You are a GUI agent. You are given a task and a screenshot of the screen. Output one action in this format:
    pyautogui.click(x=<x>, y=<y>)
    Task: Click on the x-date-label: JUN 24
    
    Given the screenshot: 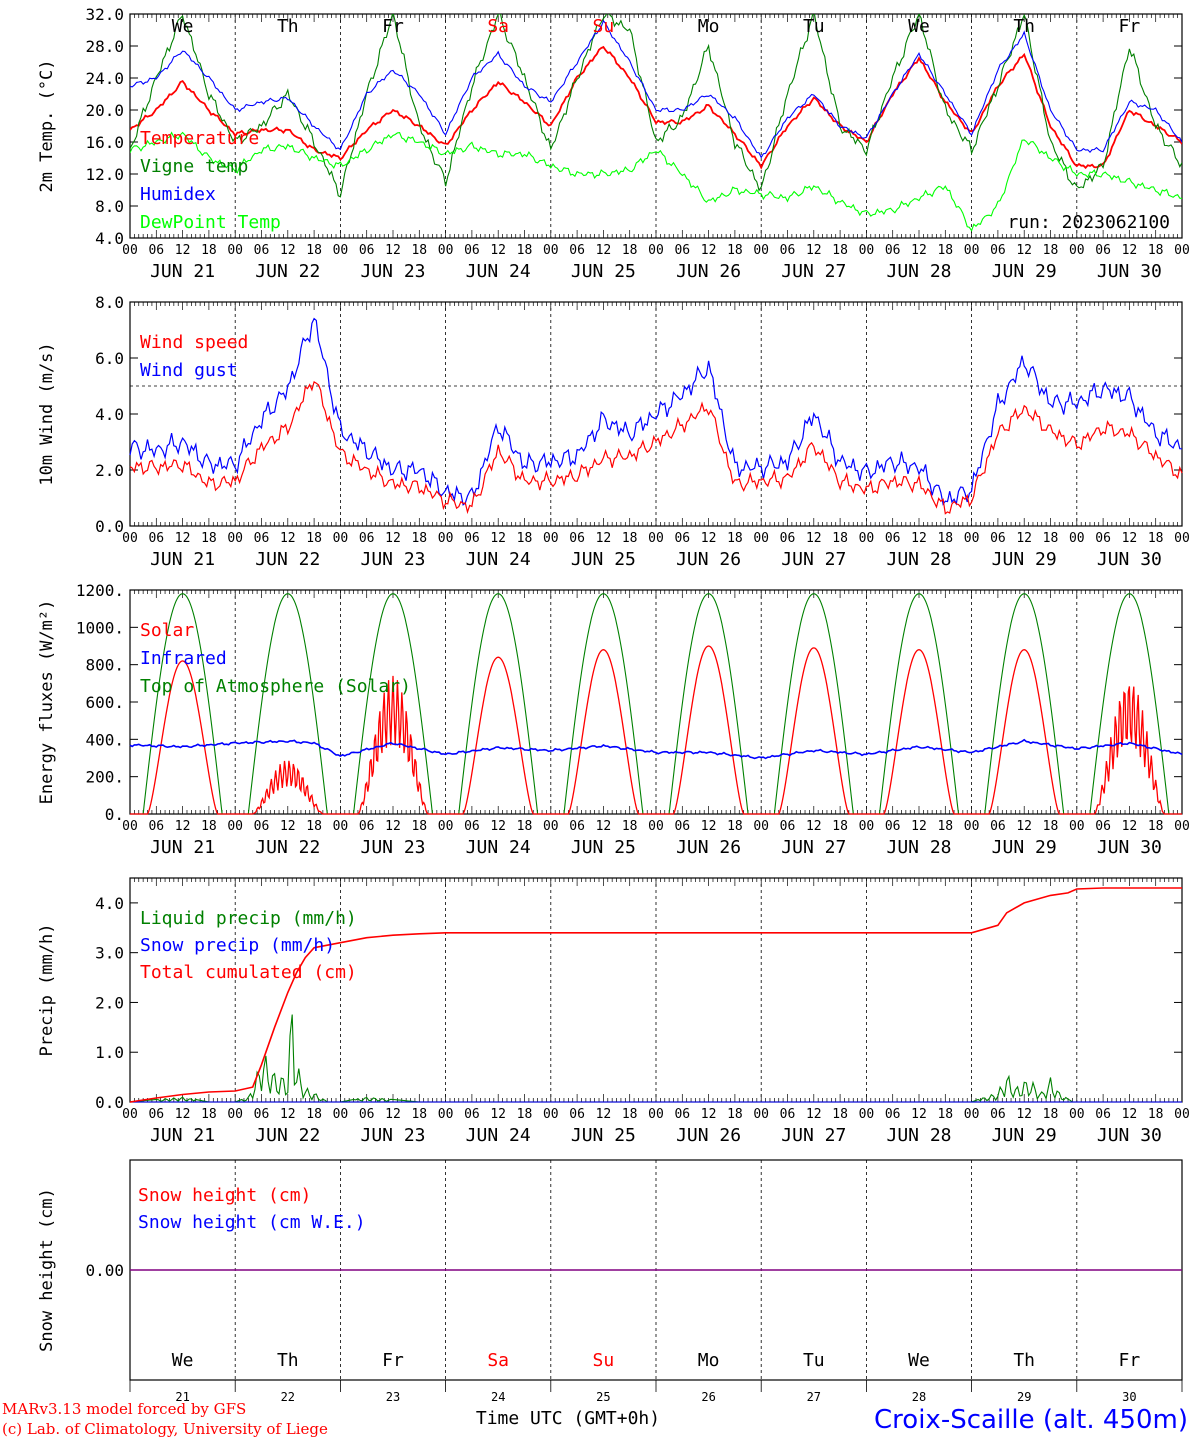 What is the action you would take?
    pyautogui.click(x=498, y=847)
    